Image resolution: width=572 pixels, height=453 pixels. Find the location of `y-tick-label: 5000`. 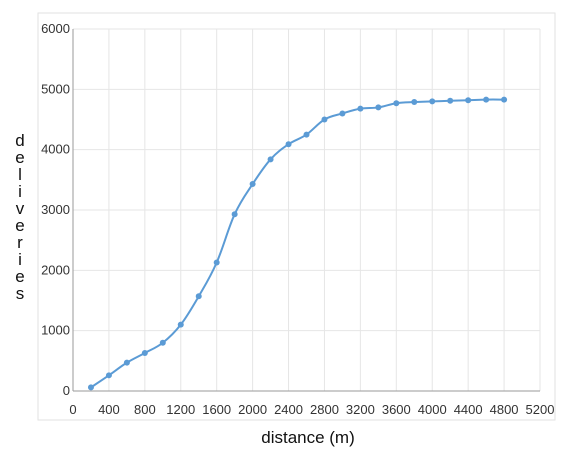

y-tick-label: 5000 is located at coordinates (55, 88).